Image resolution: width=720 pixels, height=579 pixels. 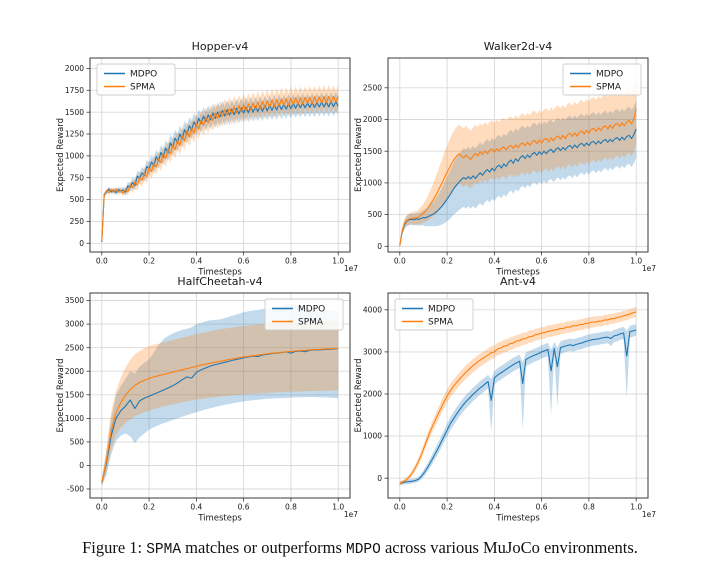 What do you see at coordinates (77, 221) in the screenshot?
I see `y-tick-label: 250` at bounding box center [77, 221].